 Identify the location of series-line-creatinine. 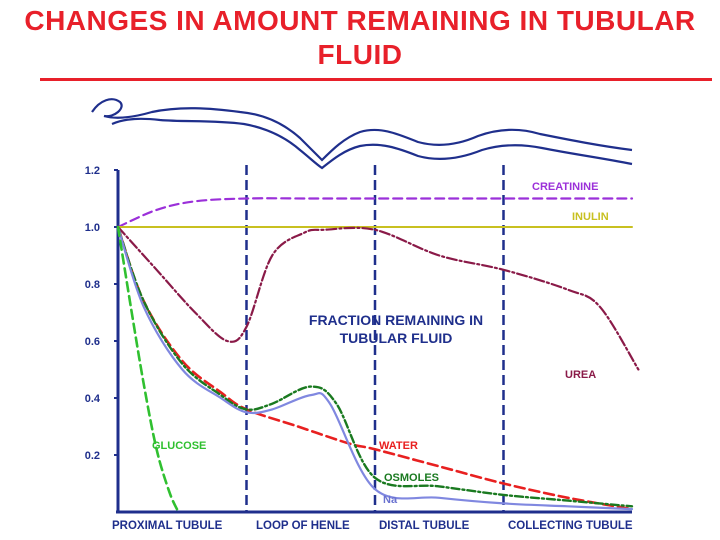
(375, 213).